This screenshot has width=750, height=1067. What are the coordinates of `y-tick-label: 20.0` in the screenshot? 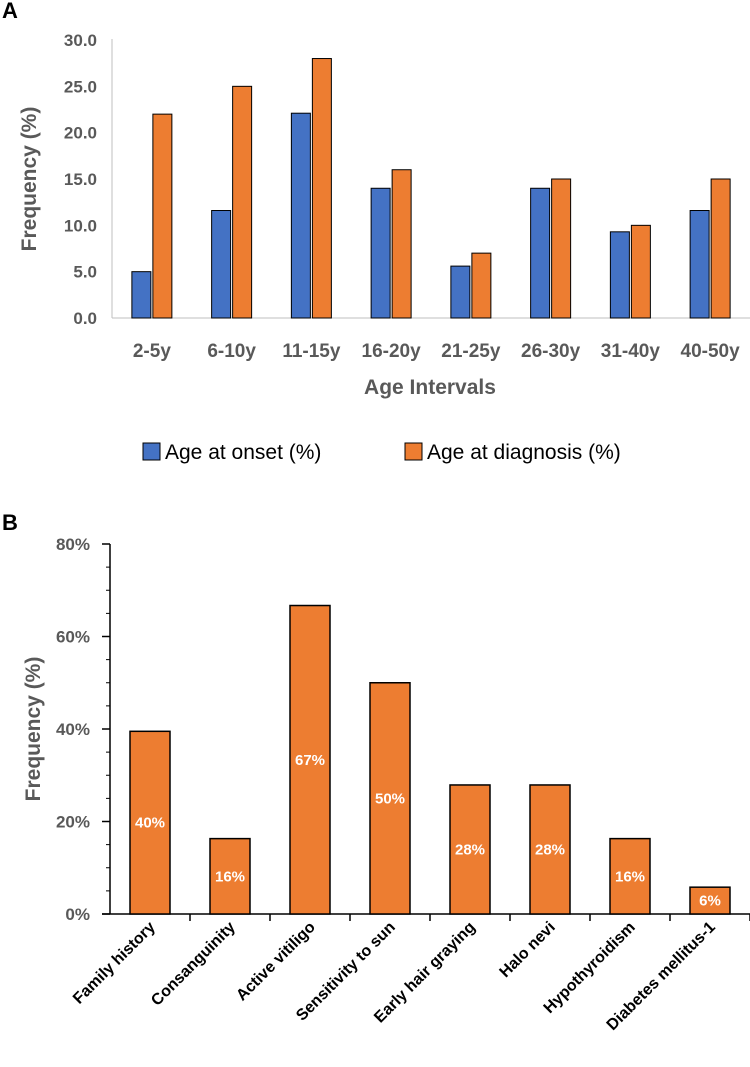 It's located at (80, 133).